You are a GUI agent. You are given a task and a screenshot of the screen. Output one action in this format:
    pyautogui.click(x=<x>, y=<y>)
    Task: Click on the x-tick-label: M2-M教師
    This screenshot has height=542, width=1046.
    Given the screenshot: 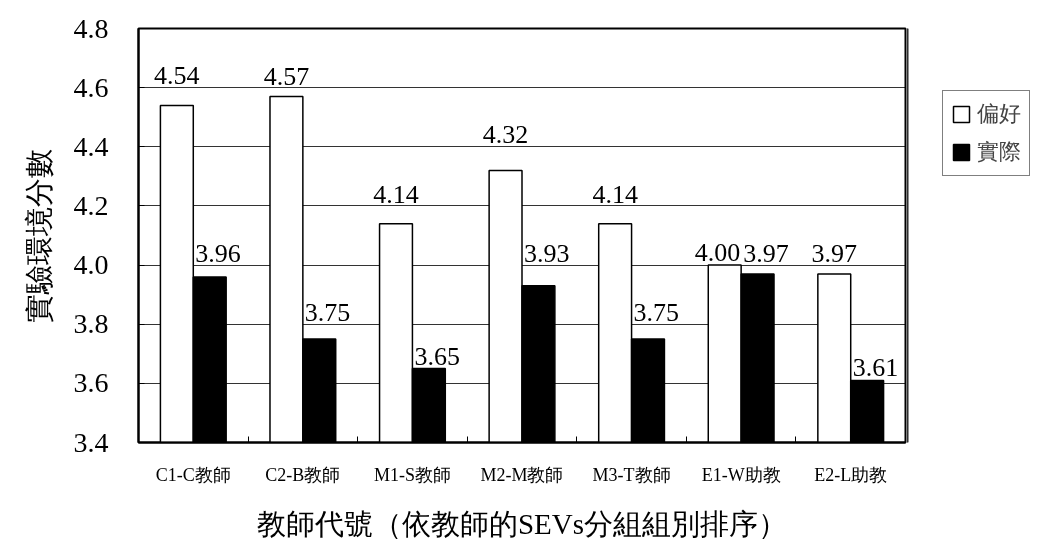 What is the action you would take?
    pyautogui.click(x=522, y=474)
    